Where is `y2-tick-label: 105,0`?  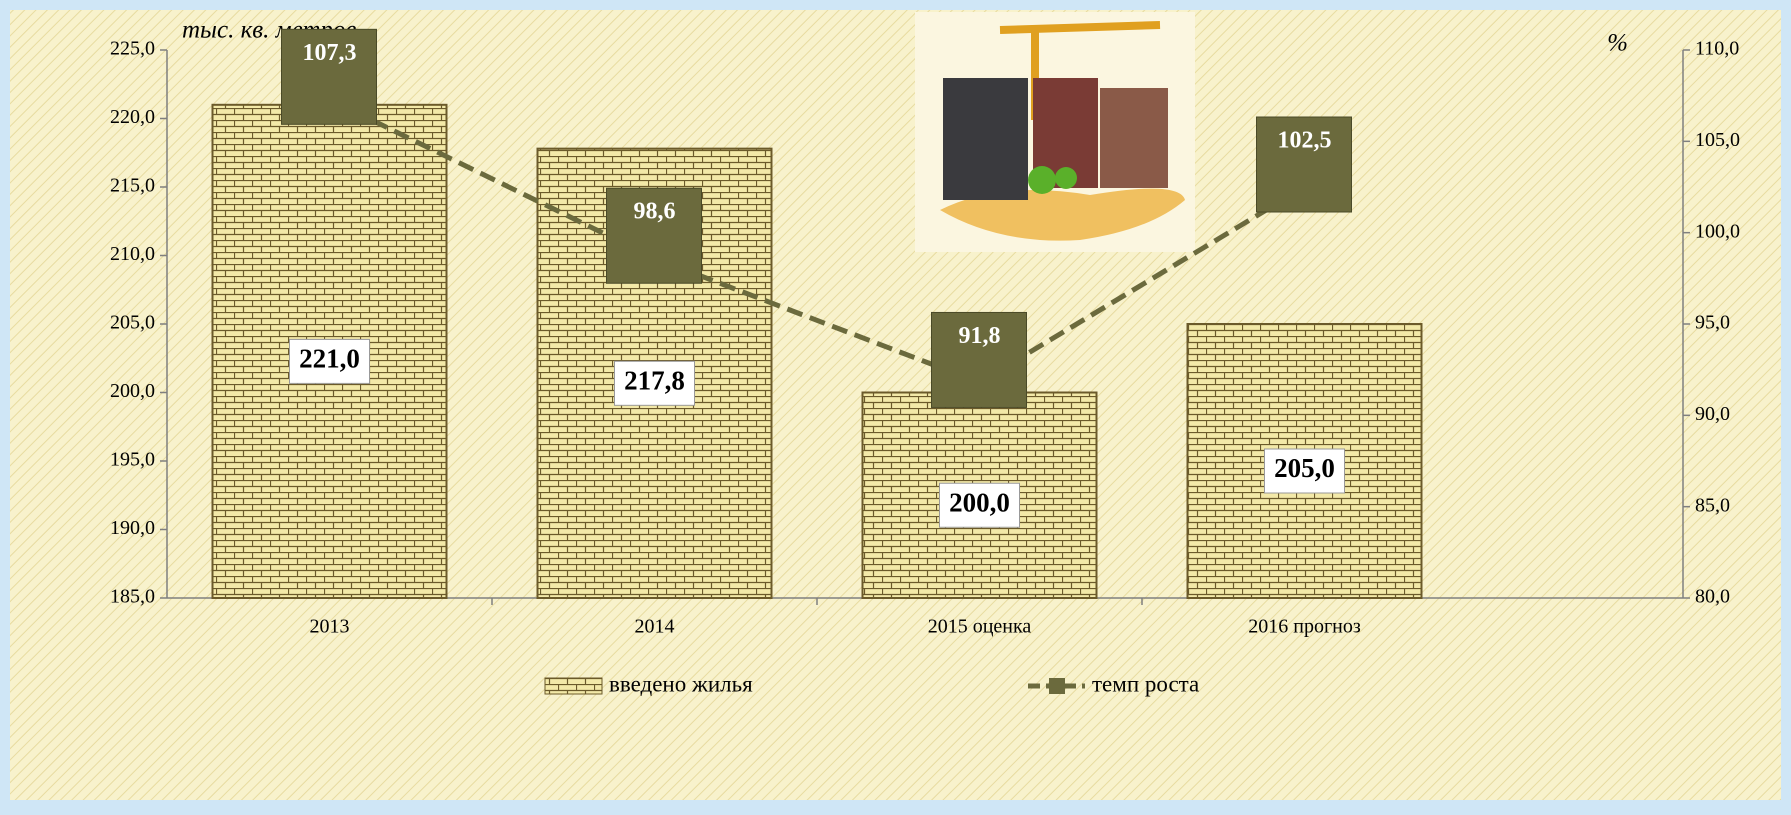 y2-tick-label: 105,0 is located at coordinates (1717, 140).